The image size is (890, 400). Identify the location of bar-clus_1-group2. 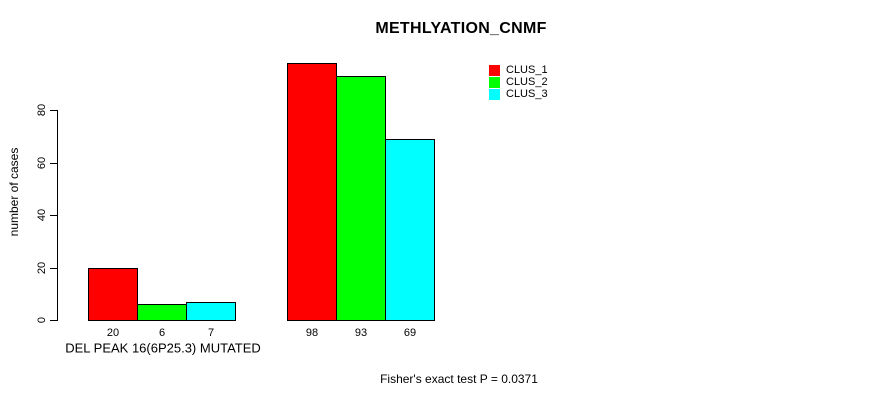
(312, 192).